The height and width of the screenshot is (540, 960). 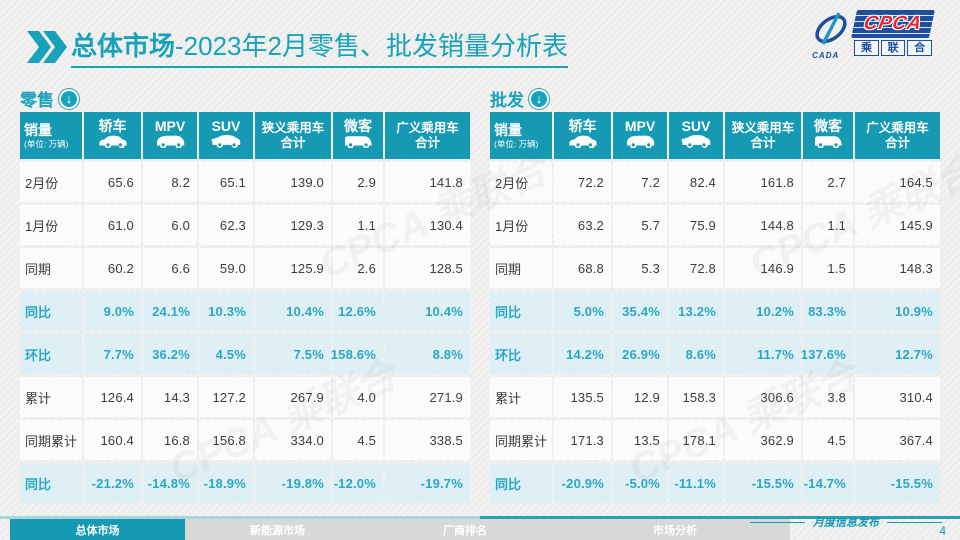 What do you see at coordinates (831, 35) in the screenshot?
I see `cpca-swoosh-icon: CADA` at bounding box center [831, 35].